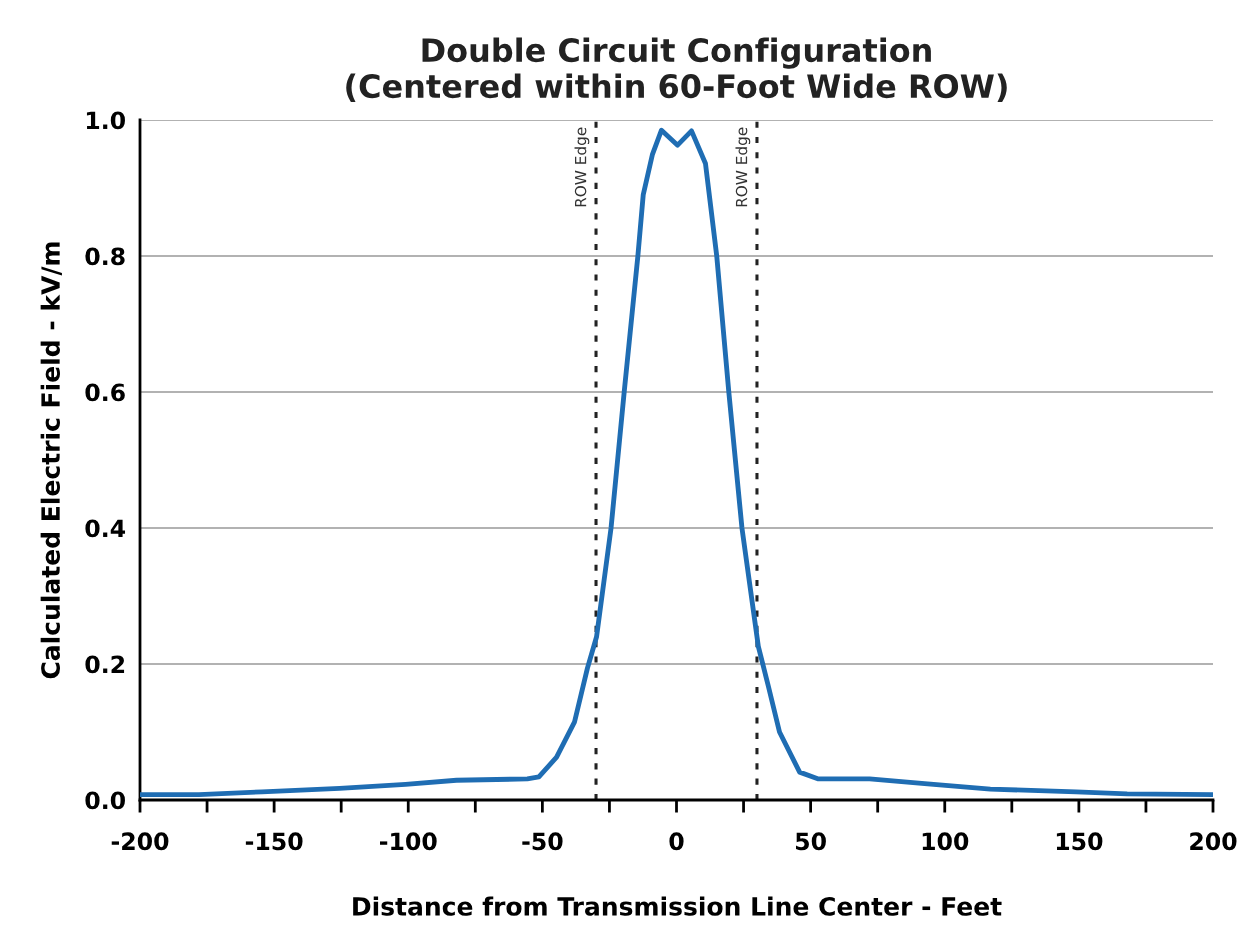 This screenshot has width=1251, height=934. Describe the element at coordinates (105, 120) in the screenshot. I see `y-tick-label: 1.0` at that location.